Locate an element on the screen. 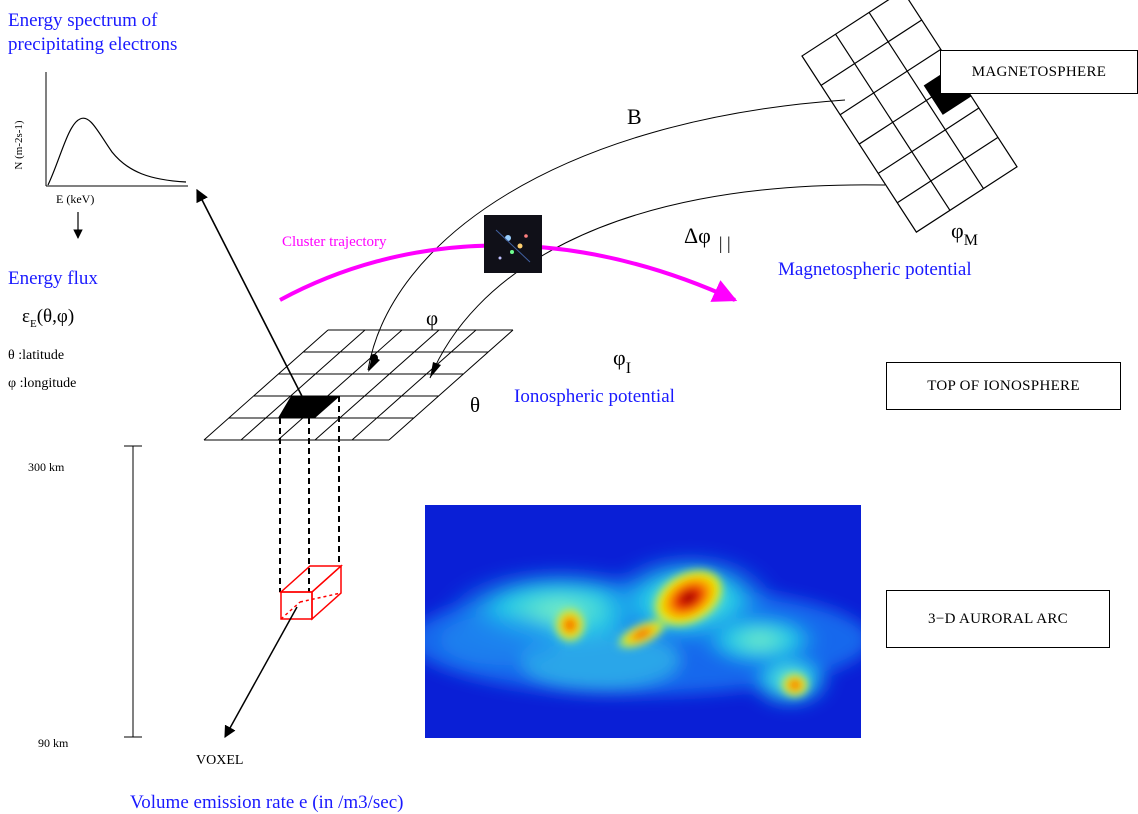 The image size is (1138, 814). altitude-top-label: 300 km is located at coordinates (46, 467).